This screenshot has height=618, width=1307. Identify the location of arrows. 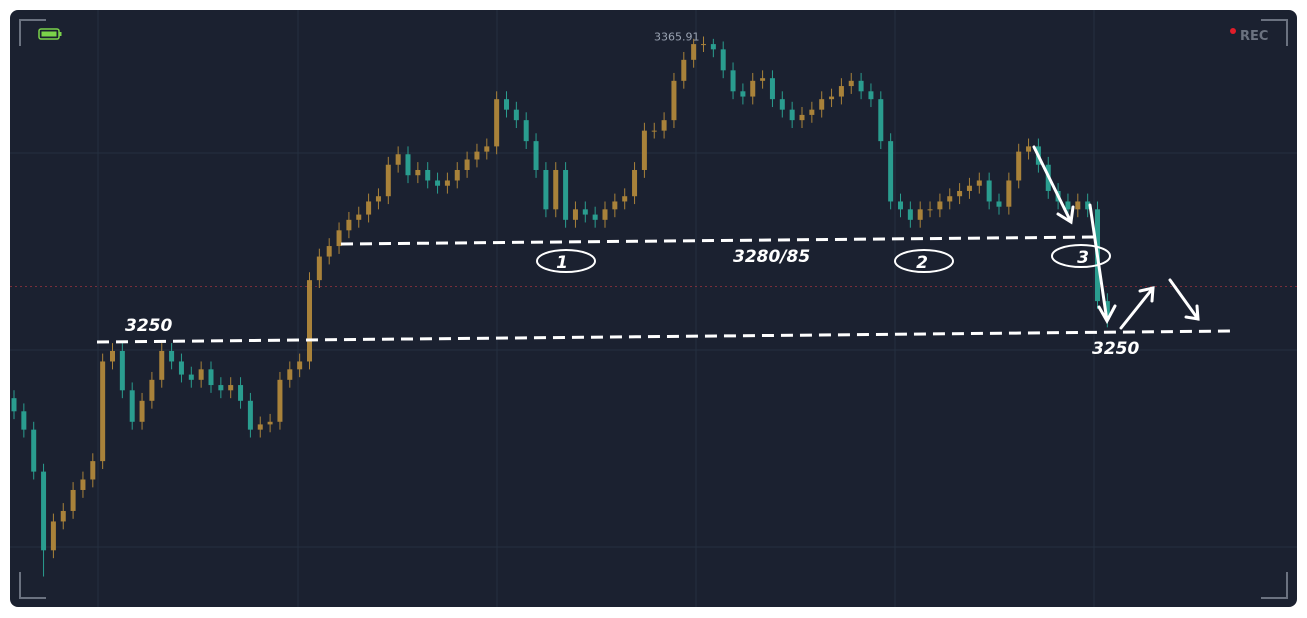
(1116, 237).